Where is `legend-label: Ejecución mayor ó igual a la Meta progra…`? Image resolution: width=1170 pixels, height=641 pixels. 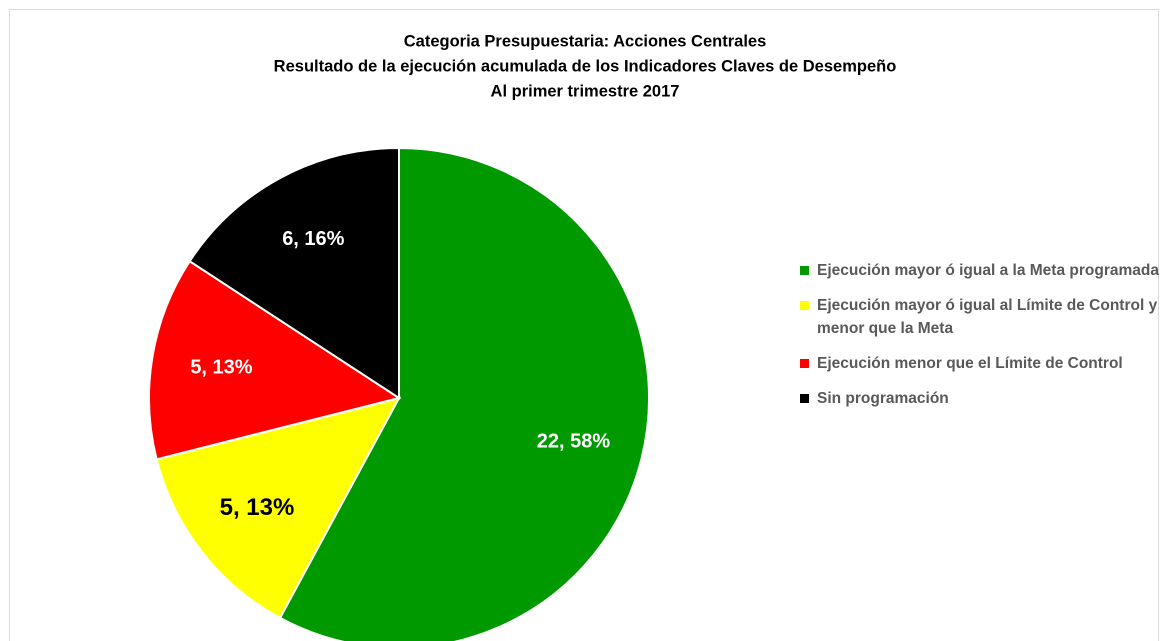
legend-label: Ejecución mayor ó igual a la Meta progra… is located at coordinates (988, 270).